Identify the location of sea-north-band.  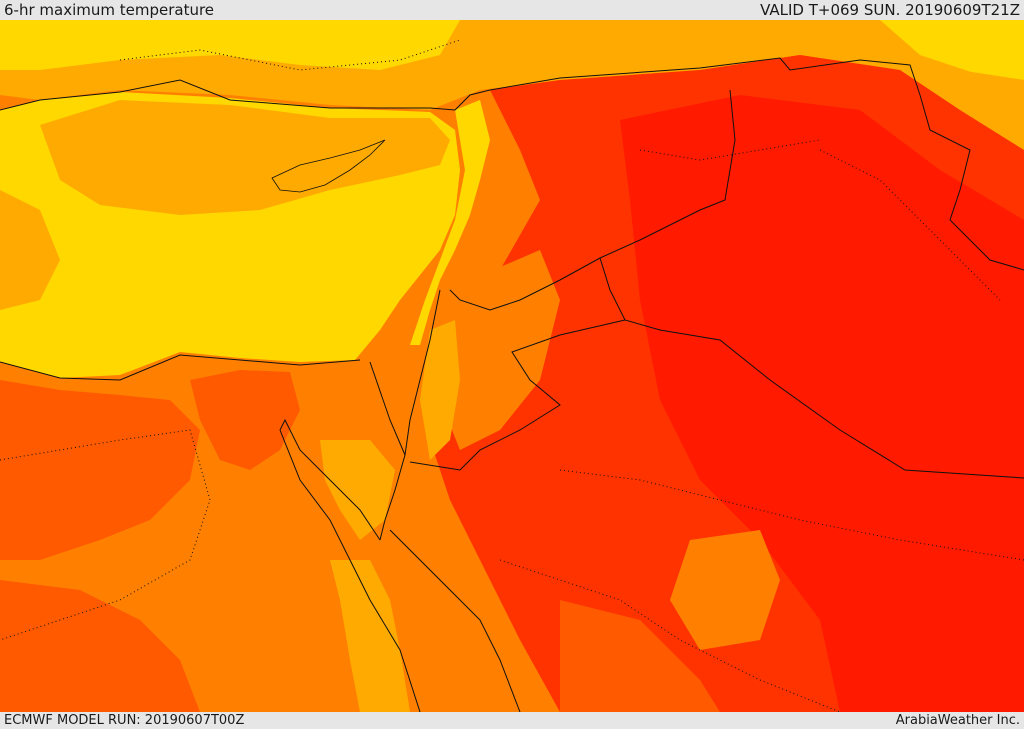
(245, 157).